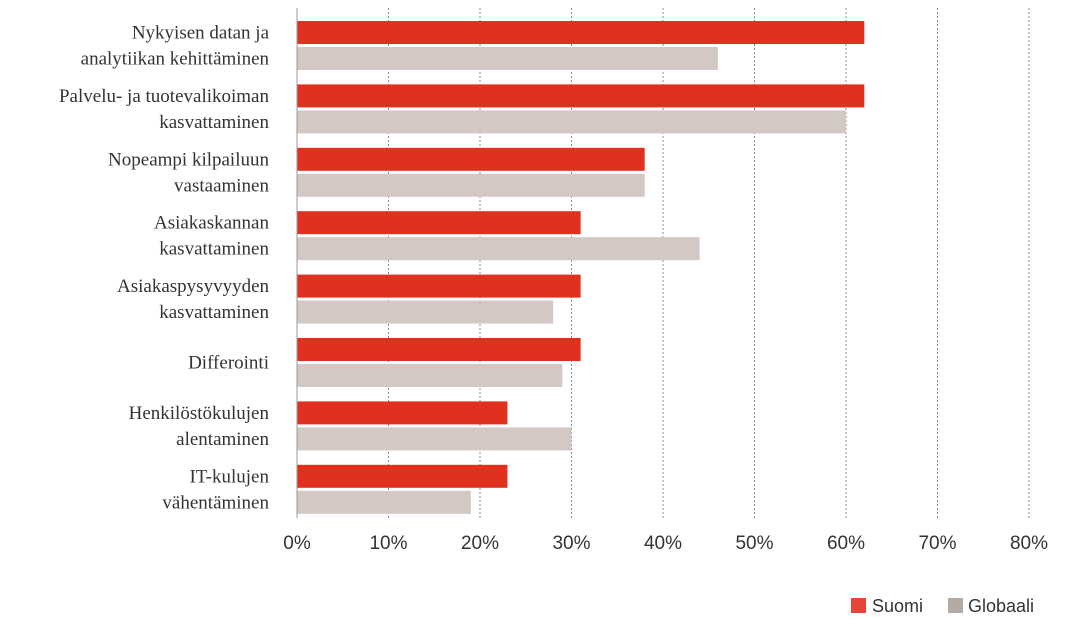 Image resolution: width=1071 pixels, height=619 pixels. Describe the element at coordinates (193, 286) in the screenshot. I see `category-label: Asiakaspysyvyyden` at that location.